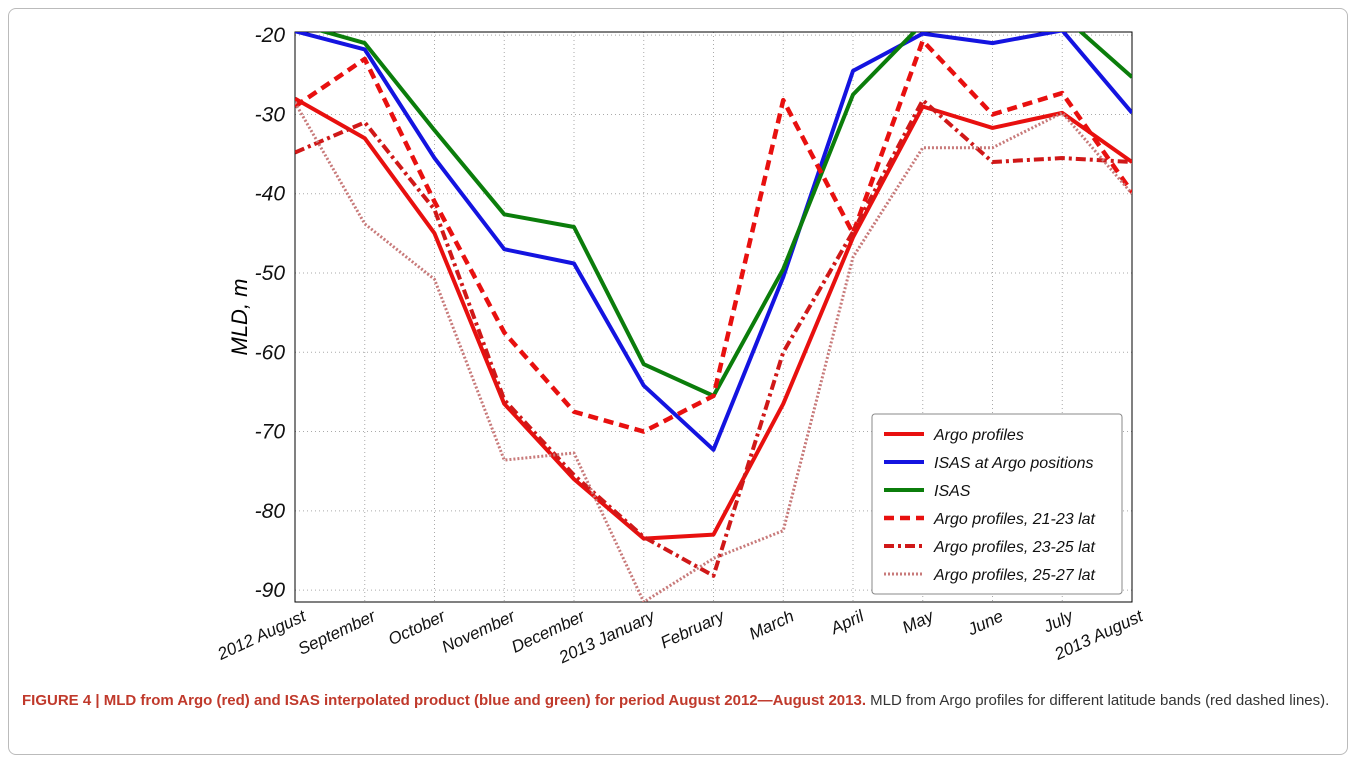  What do you see at coordinates (978, 435) in the screenshot?
I see `legend-label: Argo profiles` at bounding box center [978, 435].